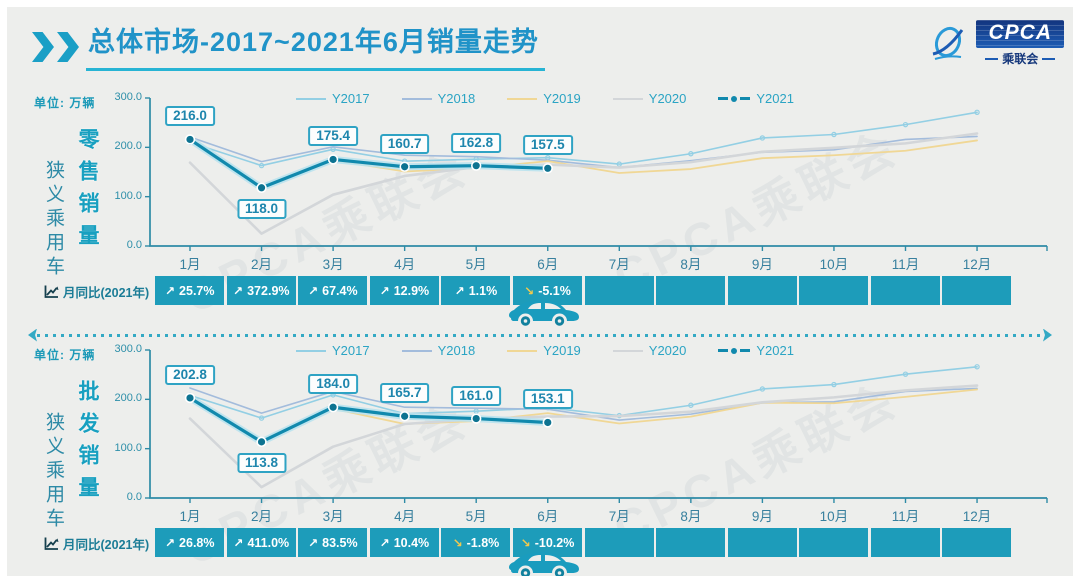 The image size is (1080, 576). What do you see at coordinates (262, 264) in the screenshot?
I see `x-axis-label: 2月` at bounding box center [262, 264].